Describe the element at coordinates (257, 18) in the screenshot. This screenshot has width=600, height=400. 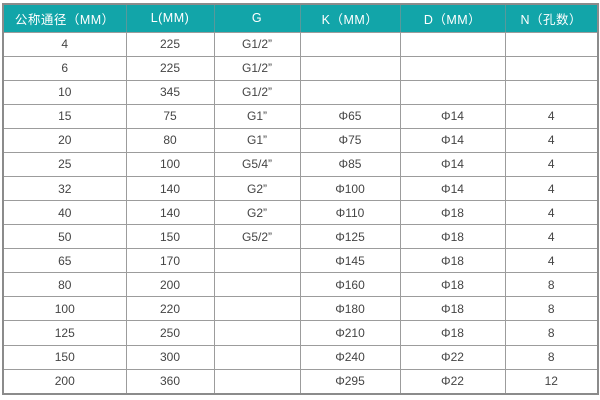
I see `column-header: G` at that location.